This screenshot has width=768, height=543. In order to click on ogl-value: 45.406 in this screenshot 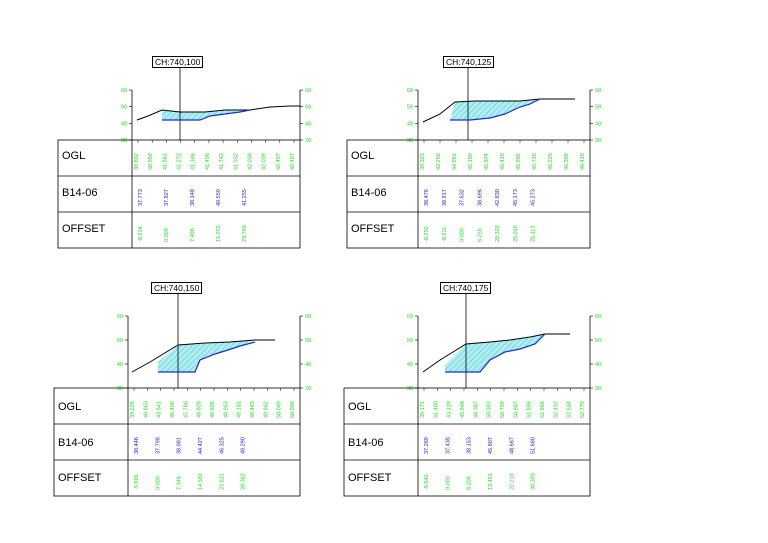, I will do `click(173, 409)`.